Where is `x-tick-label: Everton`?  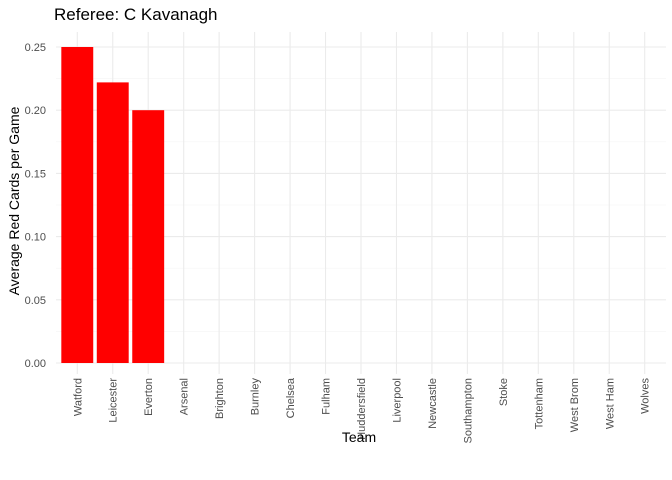 x-tick-label: Everton is located at coordinates (149, 397).